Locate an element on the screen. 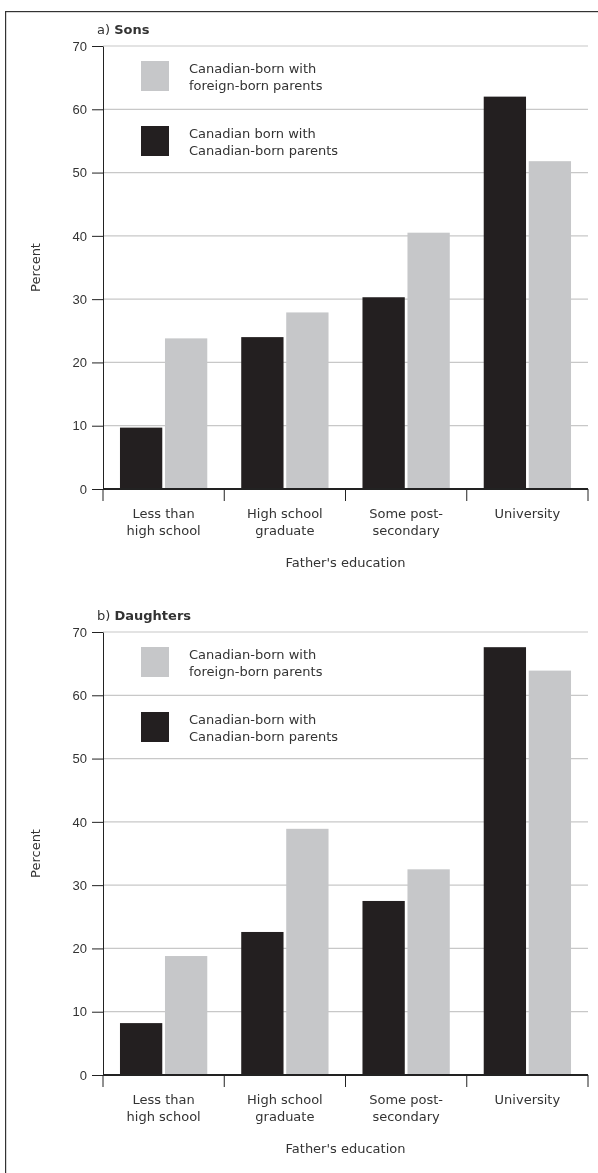 The height and width of the screenshot is (1173, 598). chart-title: b) Daughters is located at coordinates (144, 615).